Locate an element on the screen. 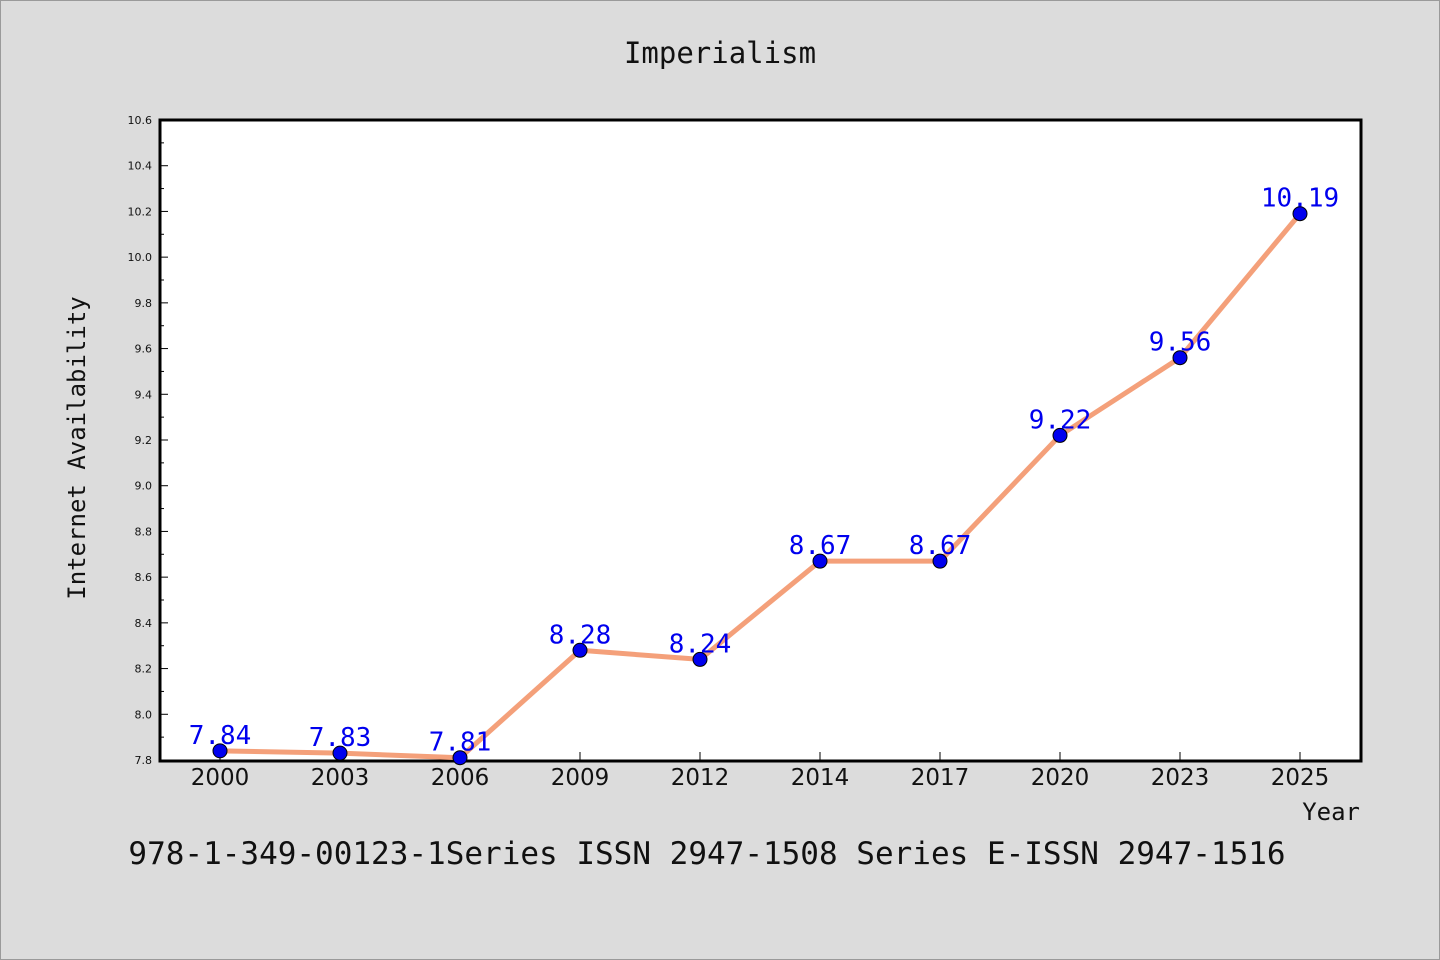 This screenshot has height=960, width=1440. x-tick-label: 2017 is located at coordinates (940, 778).